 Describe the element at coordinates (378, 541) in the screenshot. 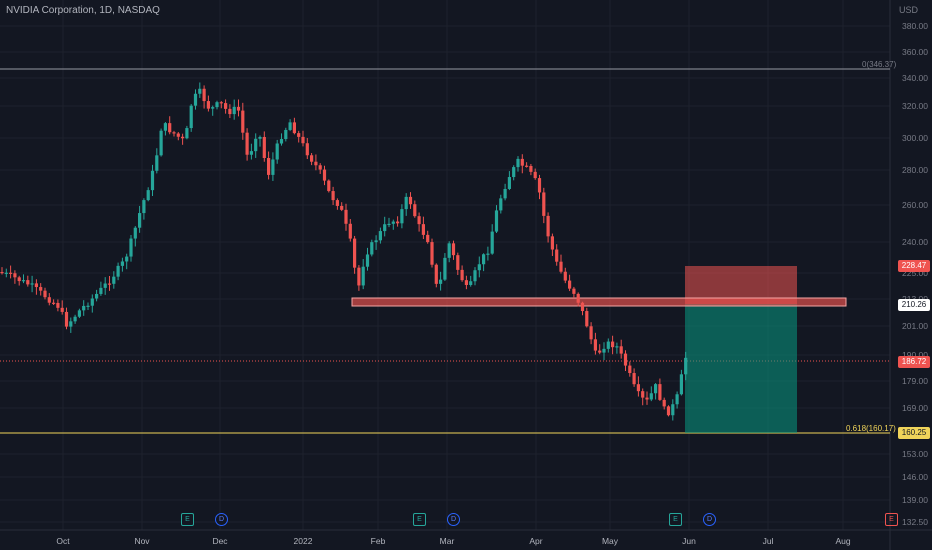

I see `date-axis-tick: Feb` at that location.